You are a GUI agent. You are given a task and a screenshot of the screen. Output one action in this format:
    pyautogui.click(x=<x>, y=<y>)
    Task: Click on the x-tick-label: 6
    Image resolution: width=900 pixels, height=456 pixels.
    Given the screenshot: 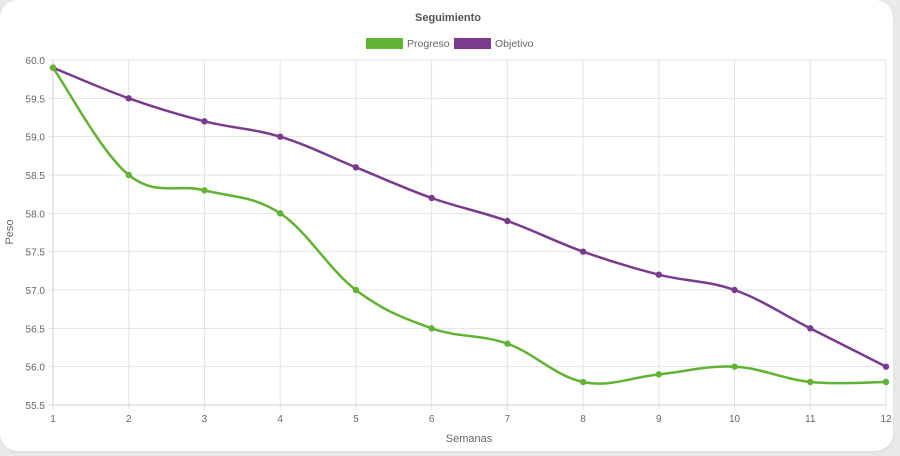 What is the action you would take?
    pyautogui.click(x=432, y=419)
    